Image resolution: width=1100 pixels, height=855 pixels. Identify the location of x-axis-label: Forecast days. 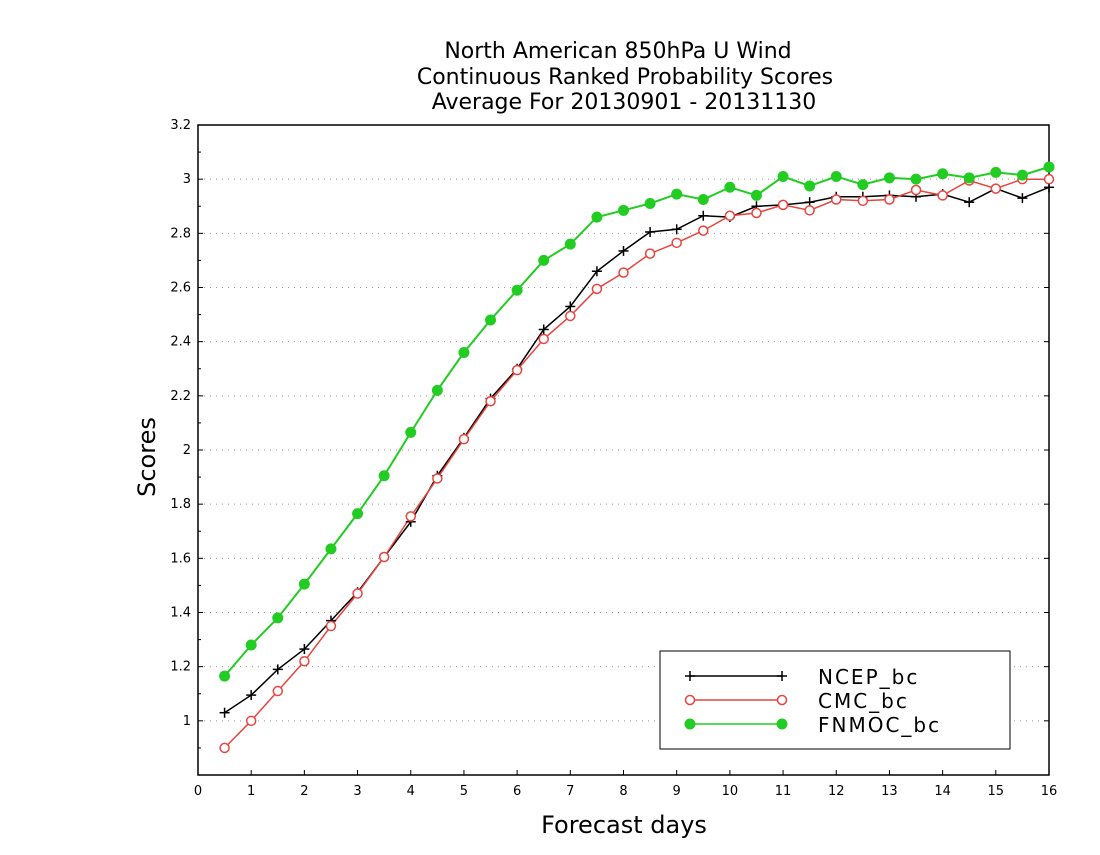
(624, 825).